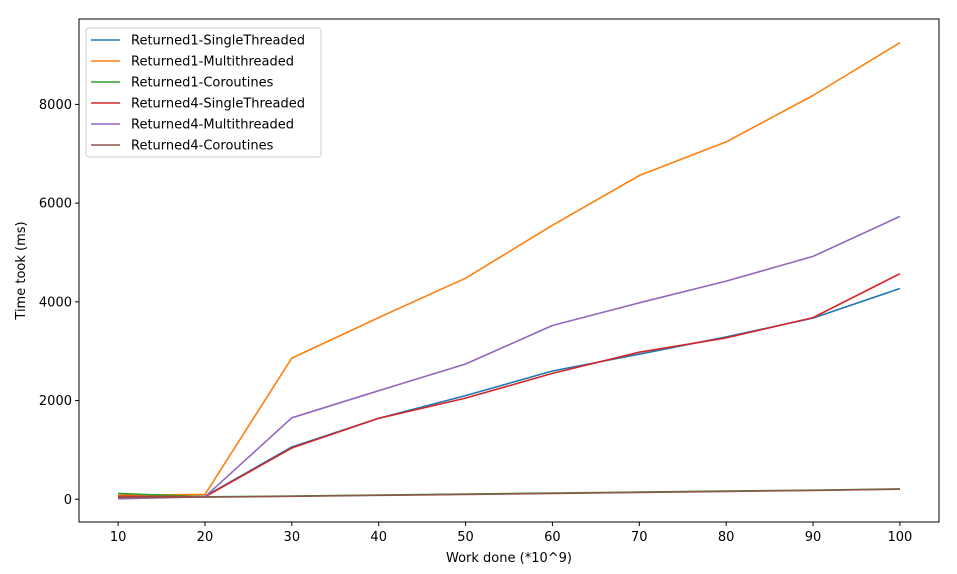  I want to click on y-tick-label: 8000, so click(55, 105).